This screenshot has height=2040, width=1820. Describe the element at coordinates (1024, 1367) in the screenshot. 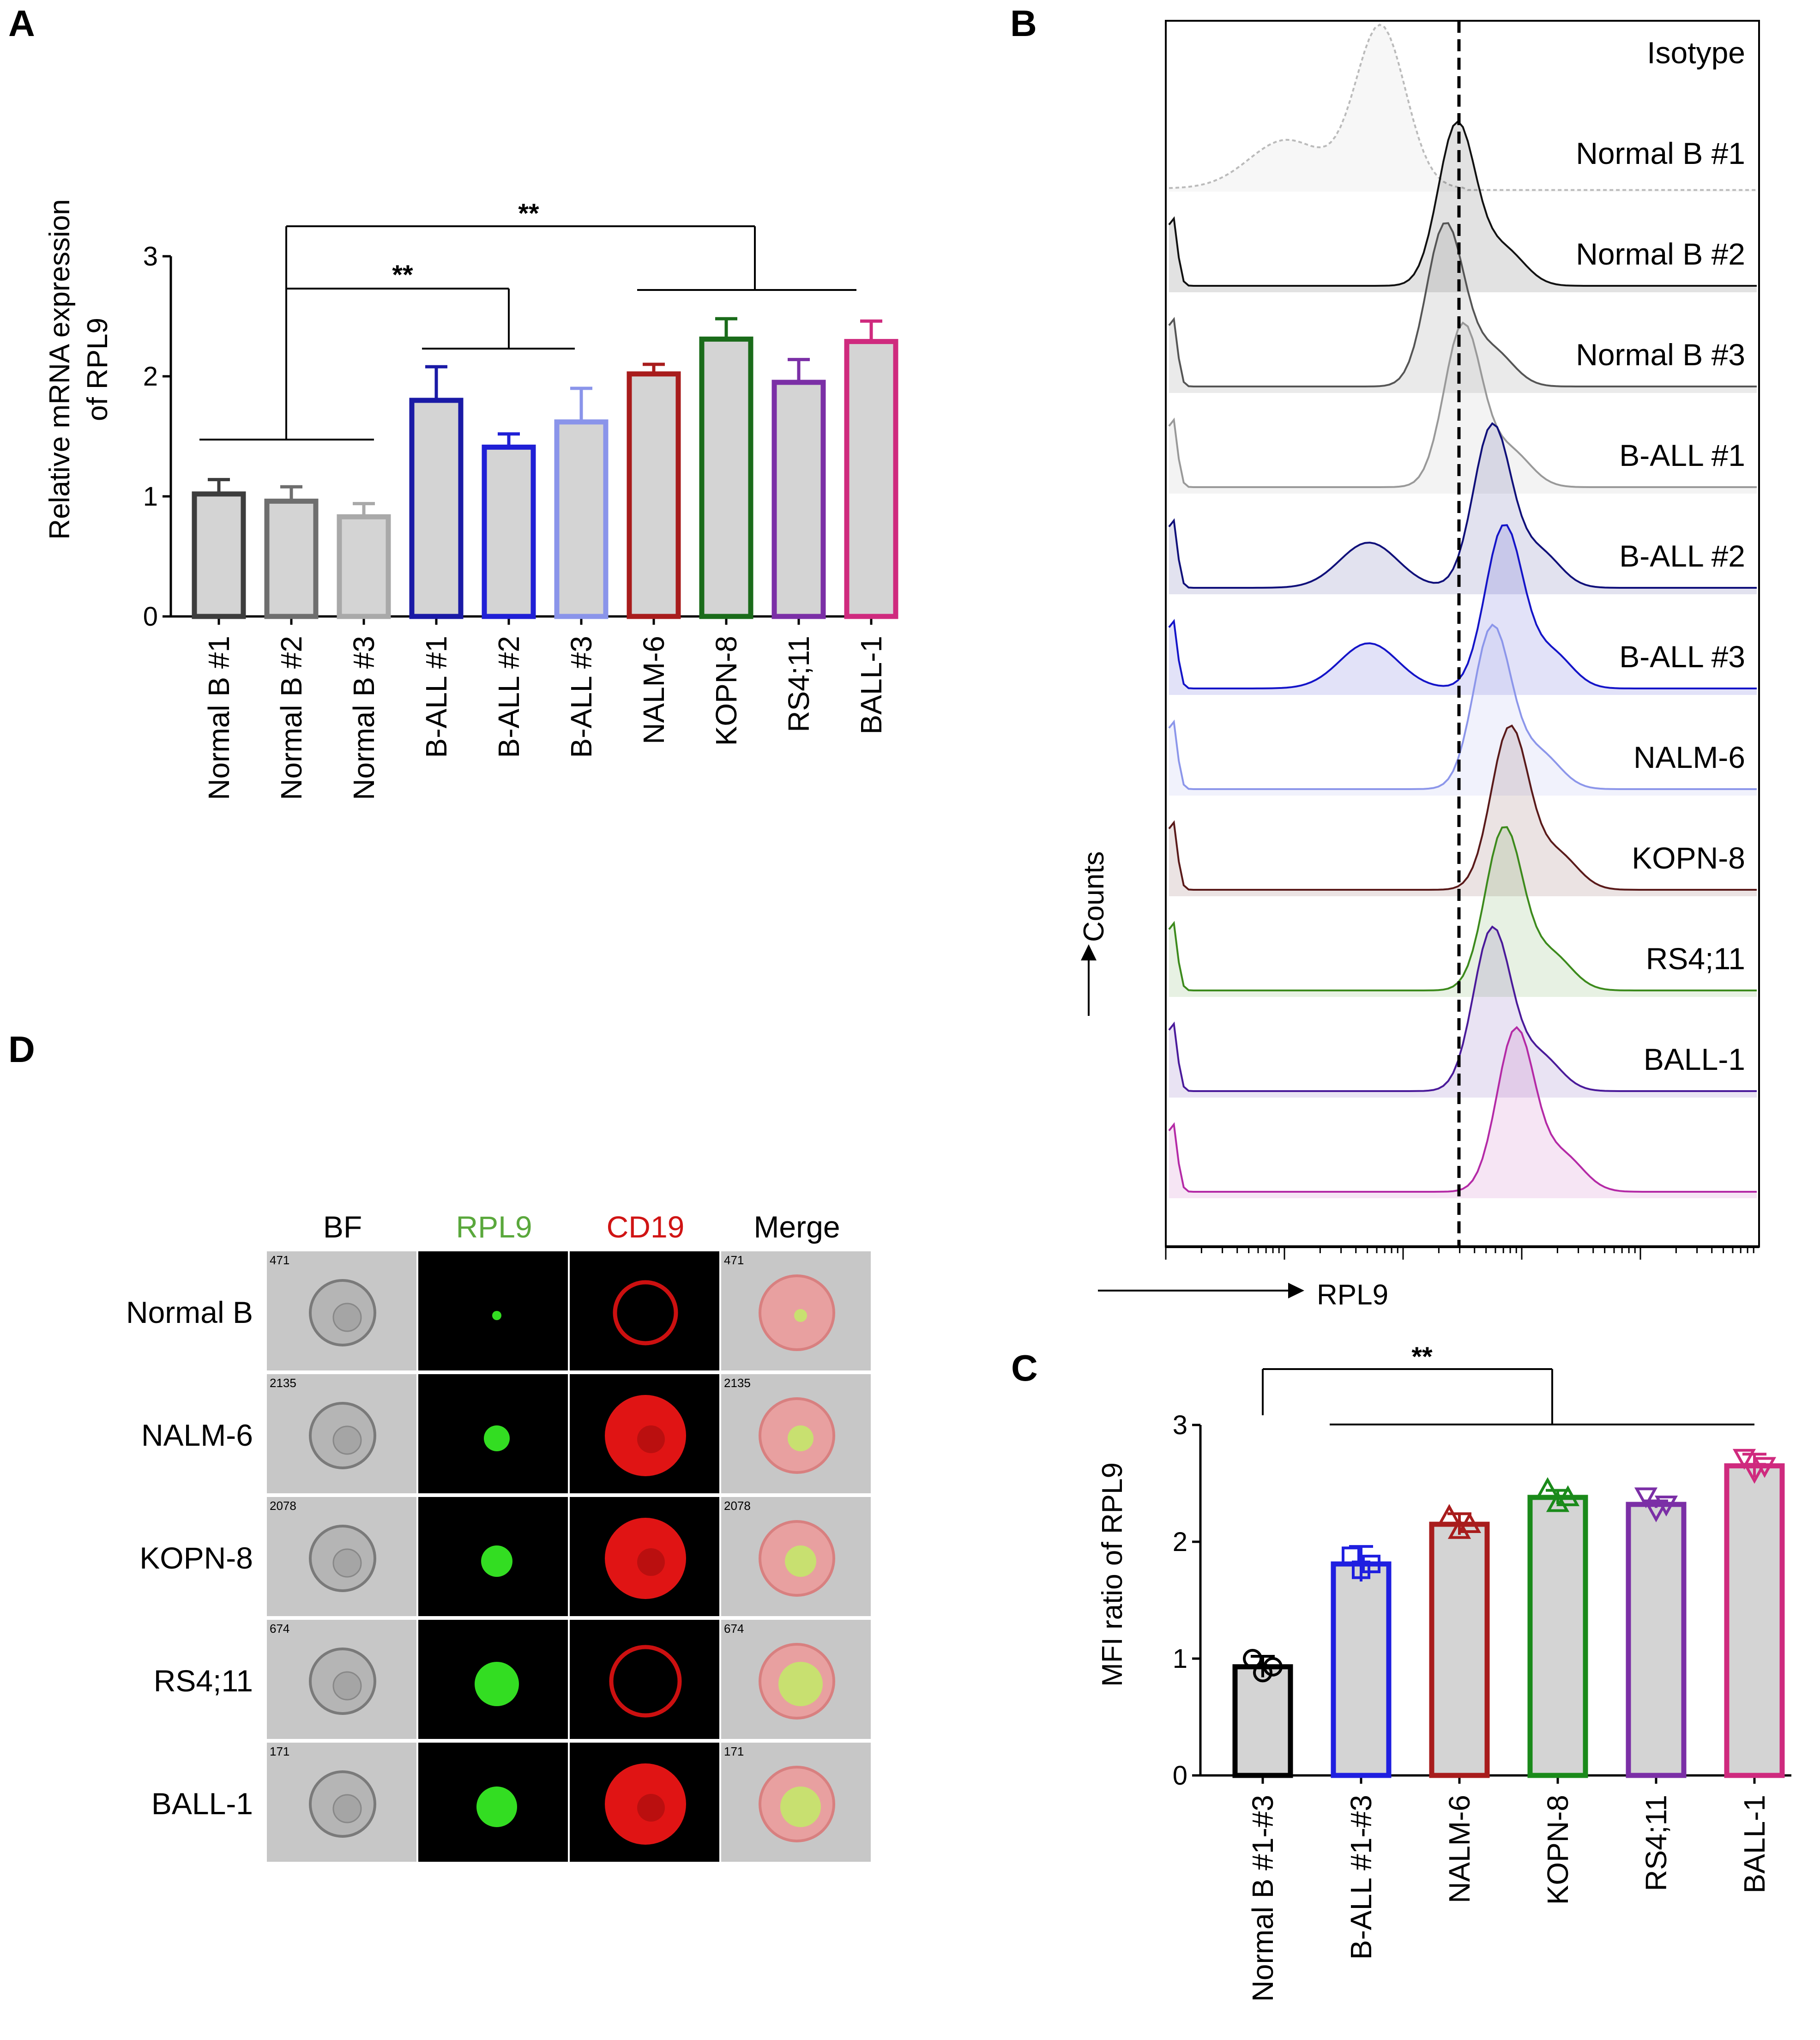

I see `panel-label-c: C` at that location.